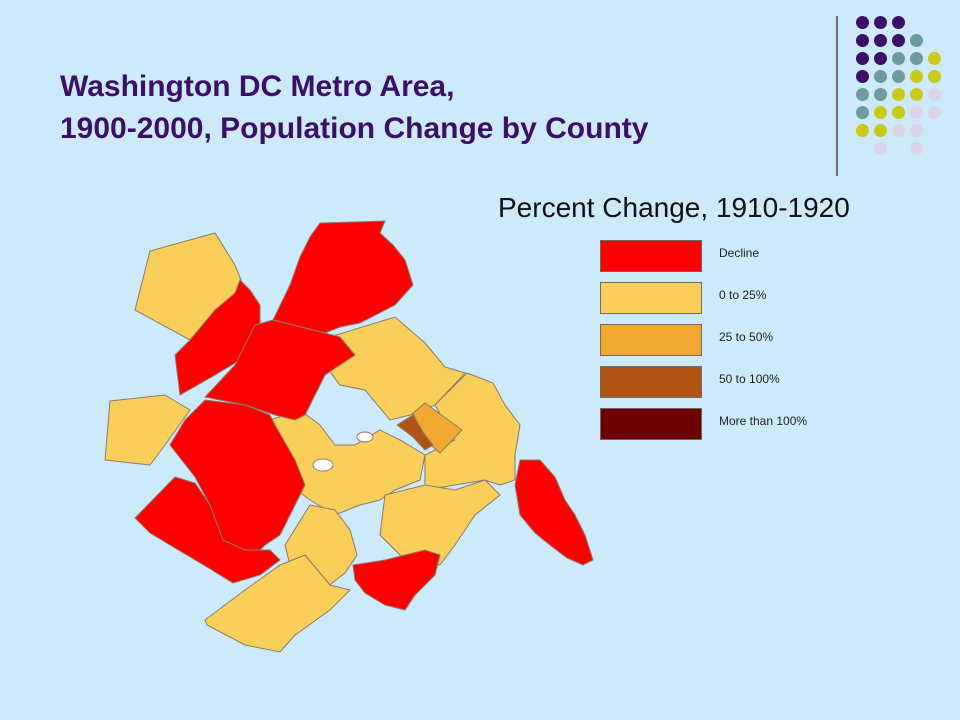 The image size is (960, 720). I want to click on county-frederick, so click(343, 277).